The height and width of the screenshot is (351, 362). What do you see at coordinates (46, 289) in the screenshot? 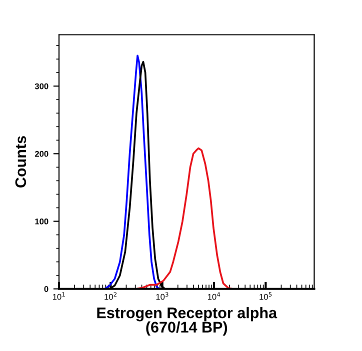
I see `y-tick-label: 0` at bounding box center [46, 289].